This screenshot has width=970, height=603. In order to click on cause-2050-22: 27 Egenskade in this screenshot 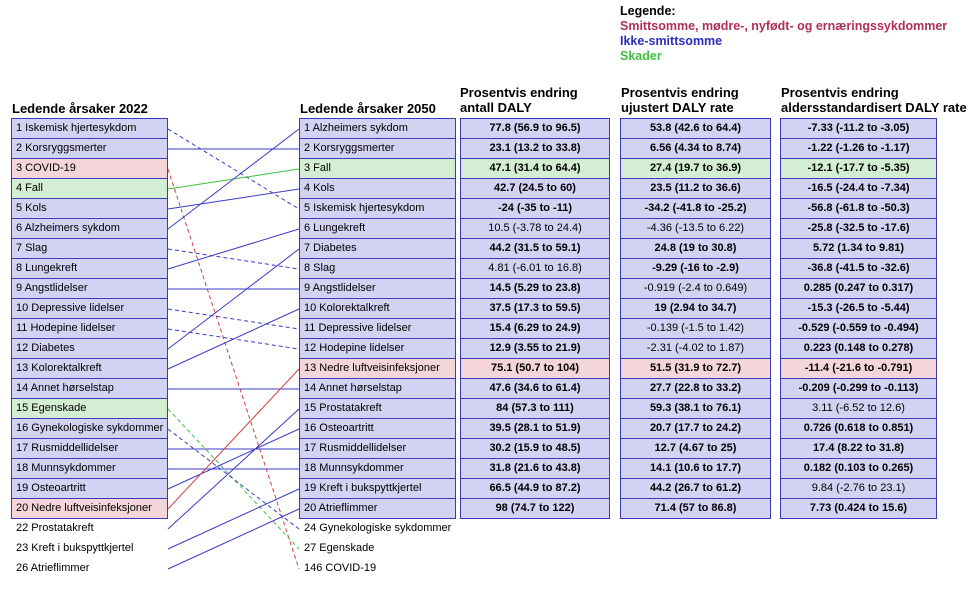, I will do `click(339, 548)`.